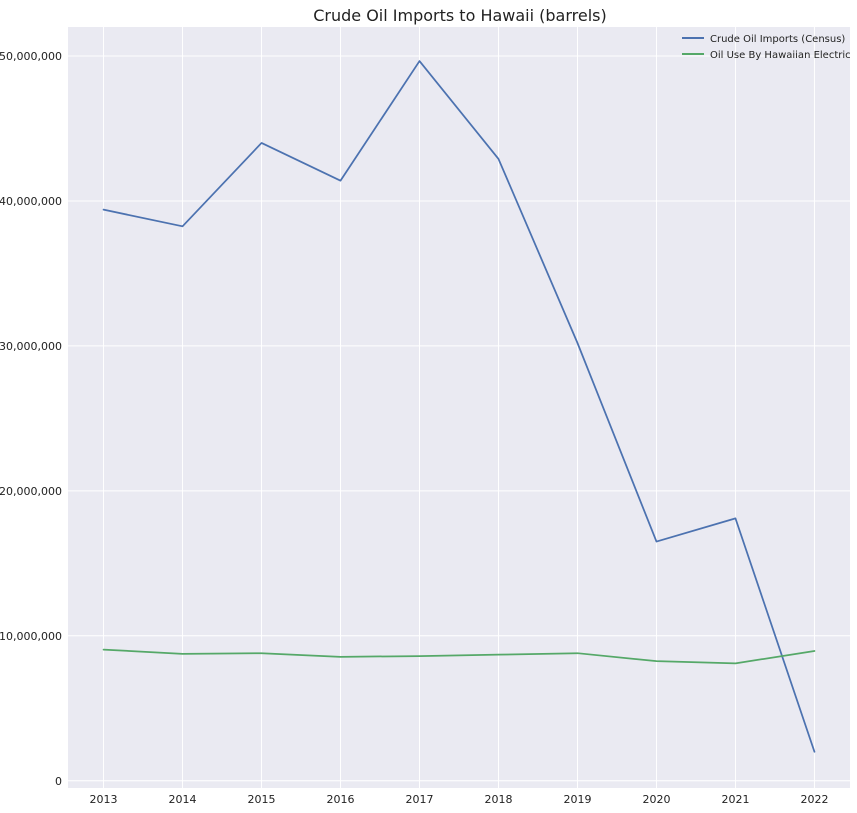  What do you see at coordinates (31, 201) in the screenshot?
I see `y-tick-label: 40,000,000` at bounding box center [31, 201].